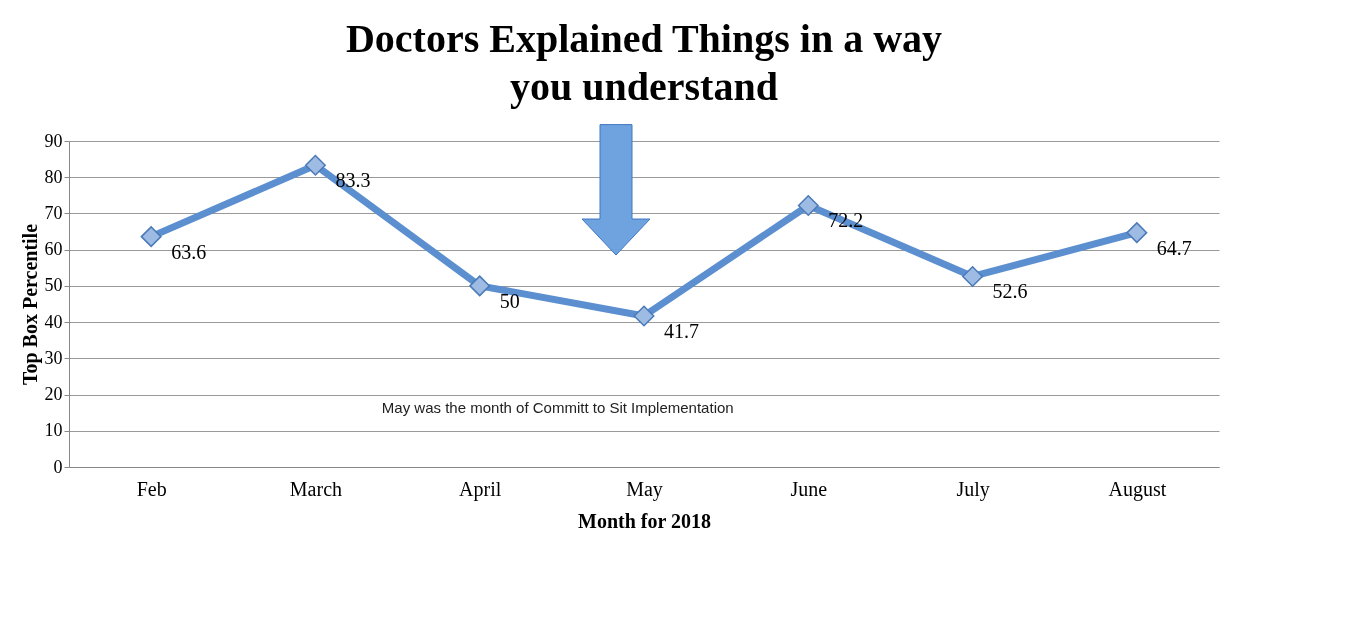  I want to click on y-tick-label: 70, so click(53, 212).